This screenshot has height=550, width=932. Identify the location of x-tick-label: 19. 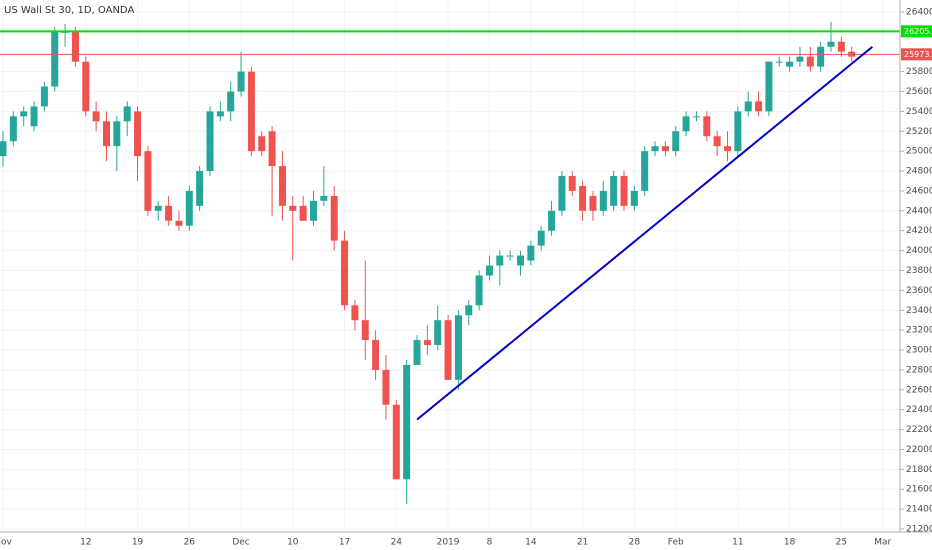
(138, 543).